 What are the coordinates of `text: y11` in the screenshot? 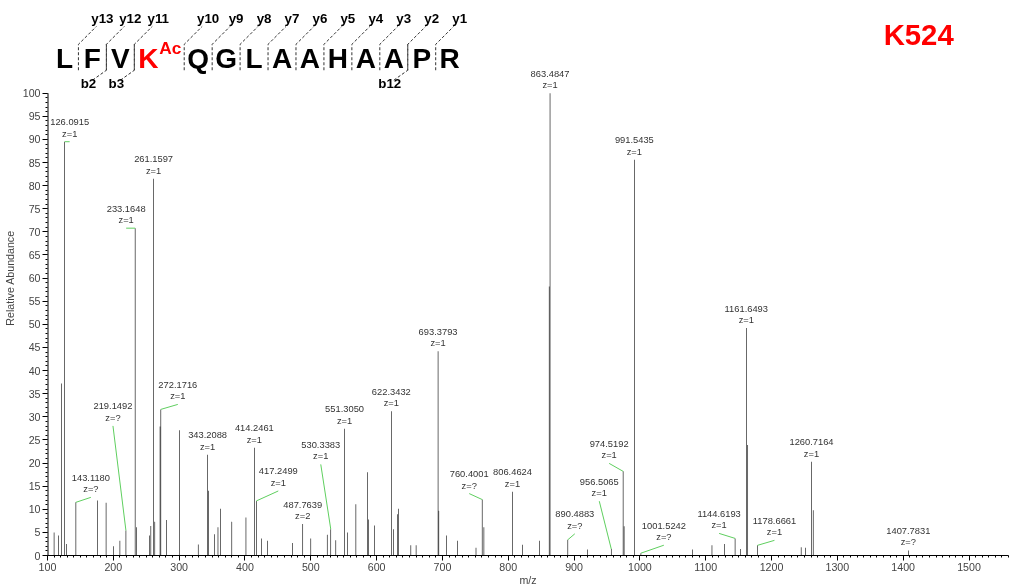 It's located at (158, 18).